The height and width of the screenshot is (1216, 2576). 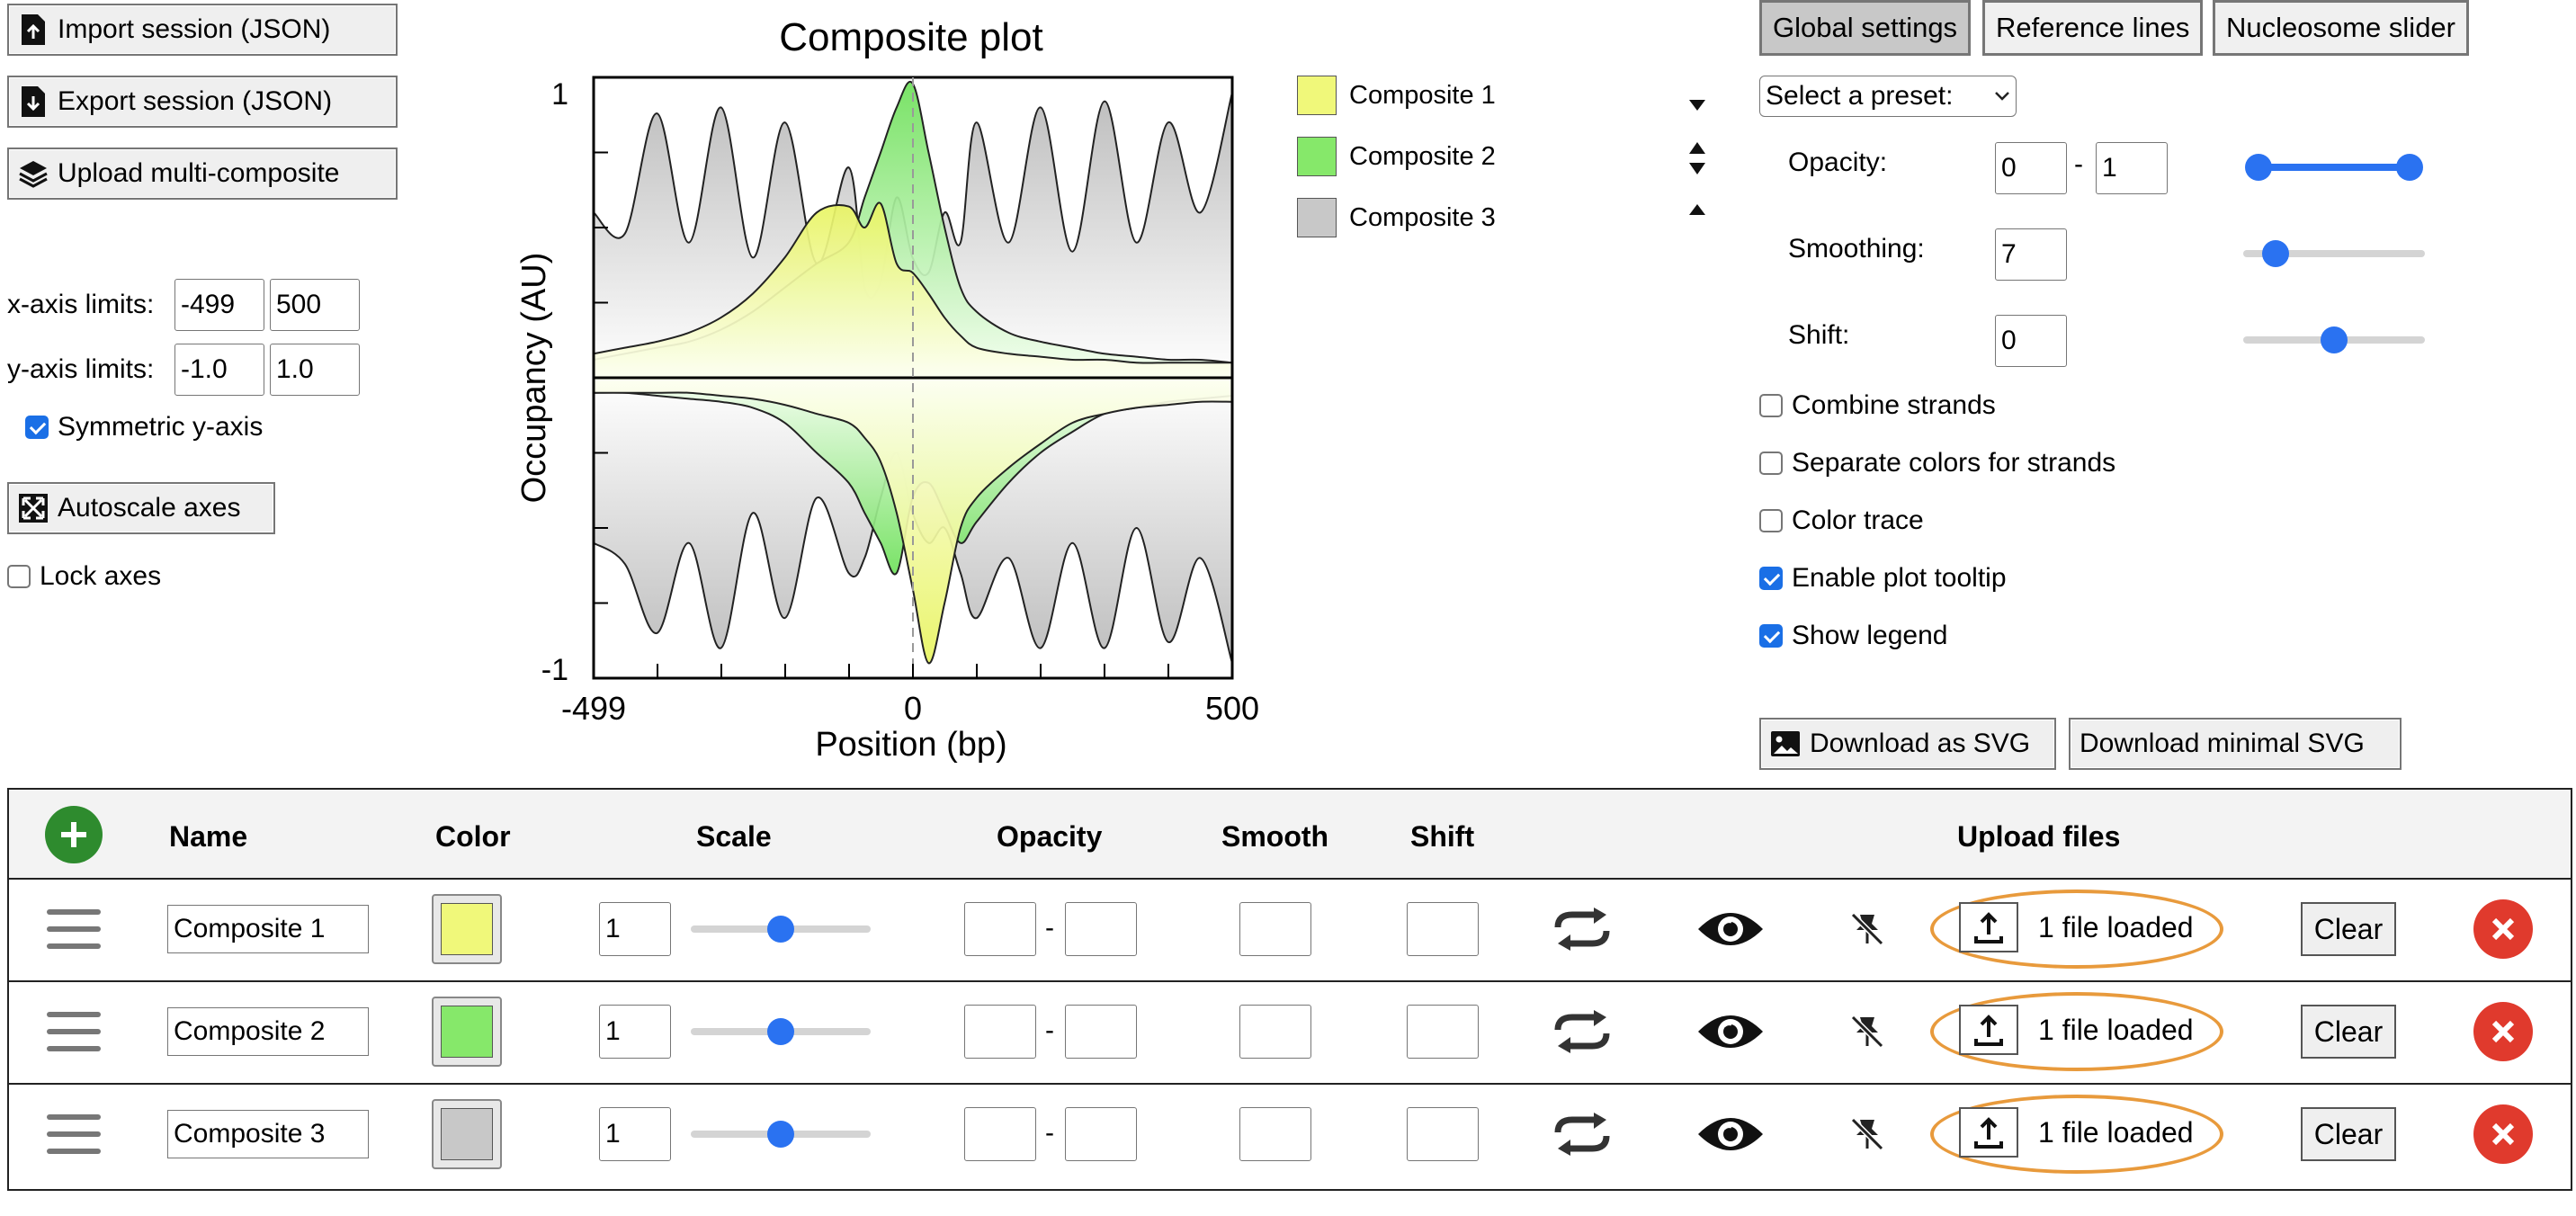 What do you see at coordinates (2031, 168) in the screenshot?
I see `opacity-min-input: 0` at bounding box center [2031, 168].